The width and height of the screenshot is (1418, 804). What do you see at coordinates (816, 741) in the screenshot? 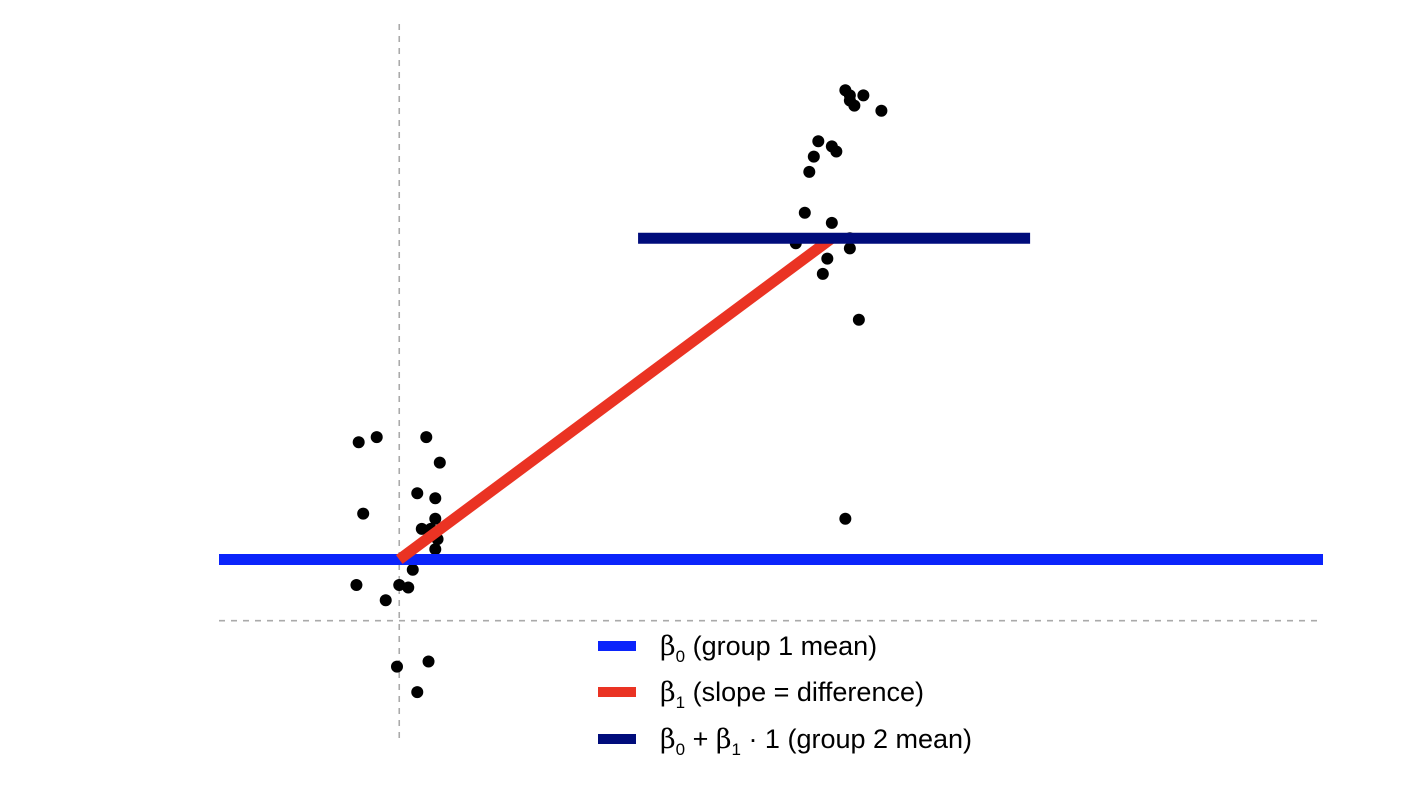
I see `legend-label-group2: β0 + β1 · 1 (group 2 mean)` at bounding box center [816, 741].